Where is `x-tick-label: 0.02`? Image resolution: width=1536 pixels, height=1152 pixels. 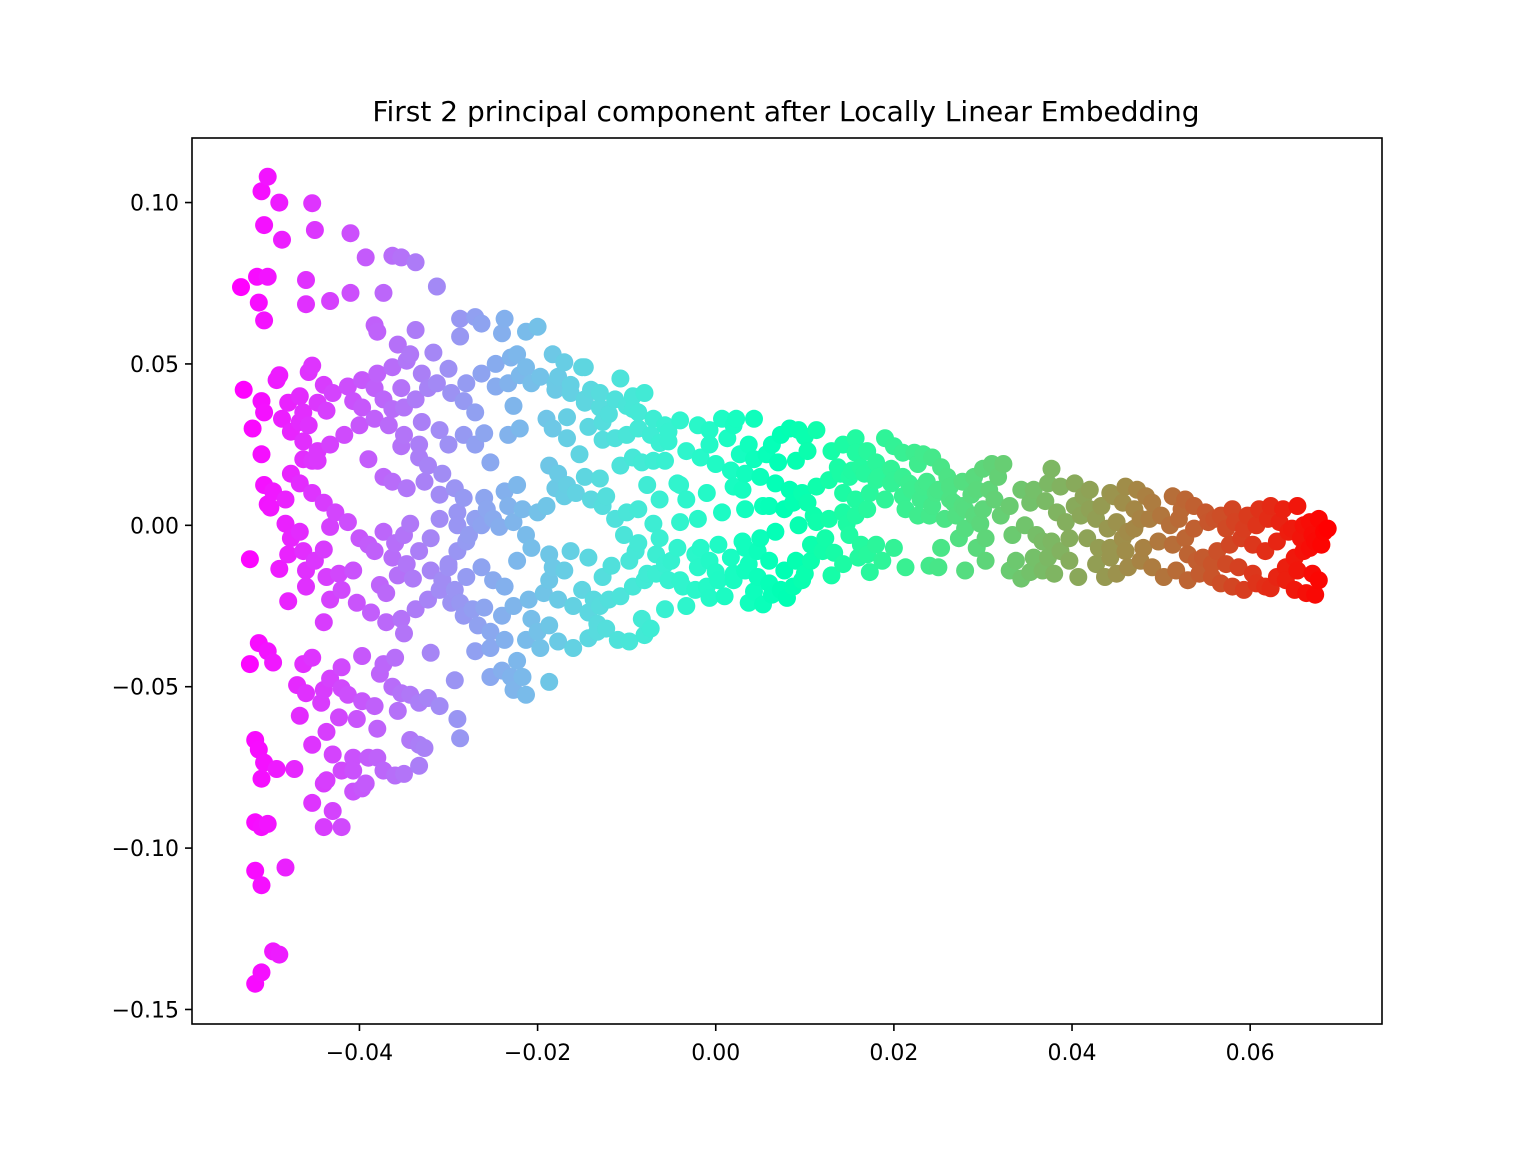 x-tick-label: 0.02 is located at coordinates (893, 1053).